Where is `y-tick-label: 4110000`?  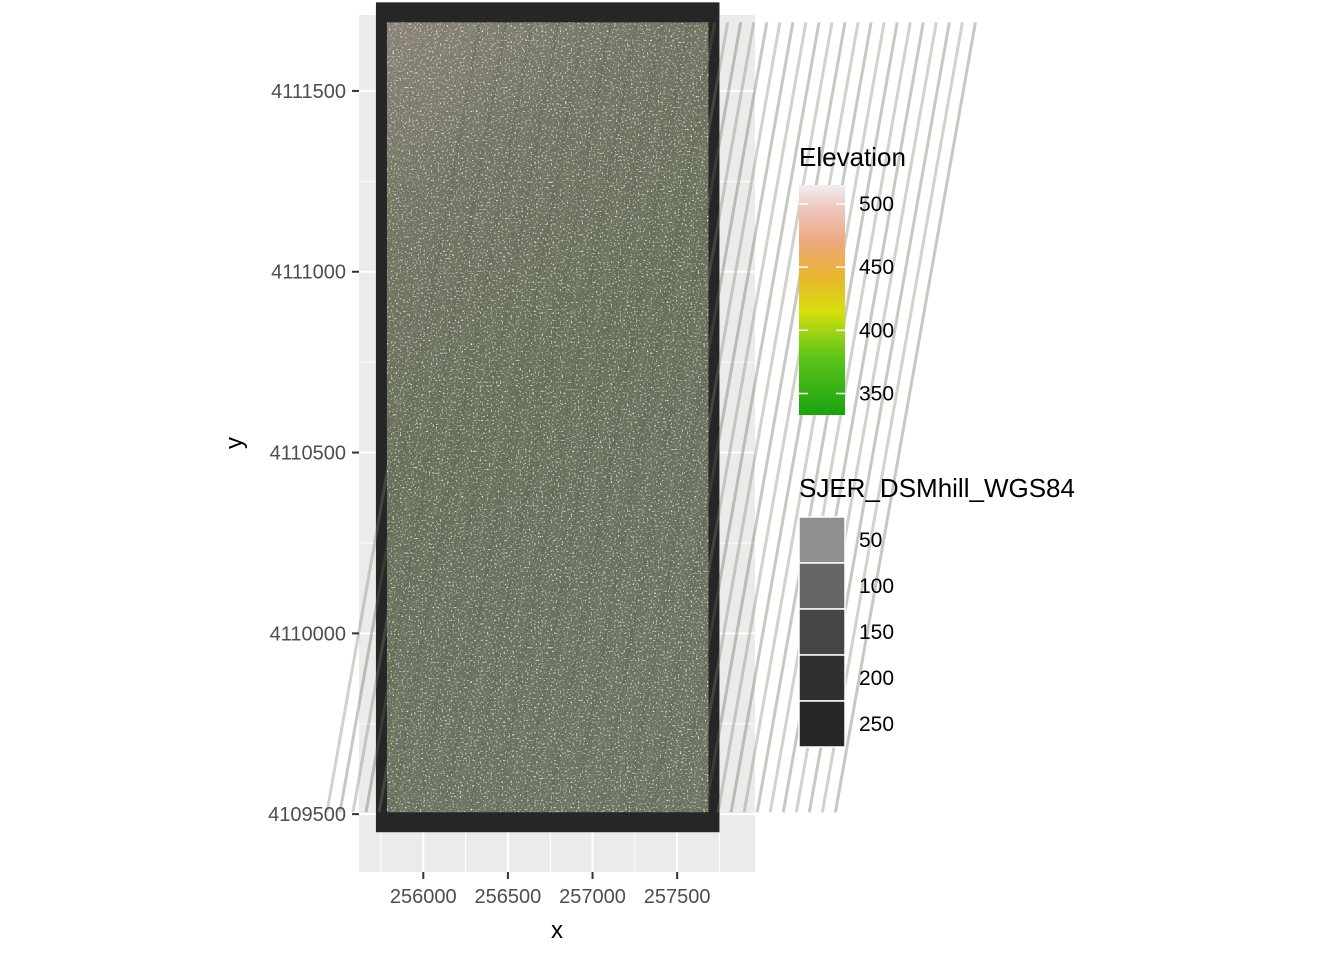 y-tick-label: 4110000 is located at coordinates (308, 634).